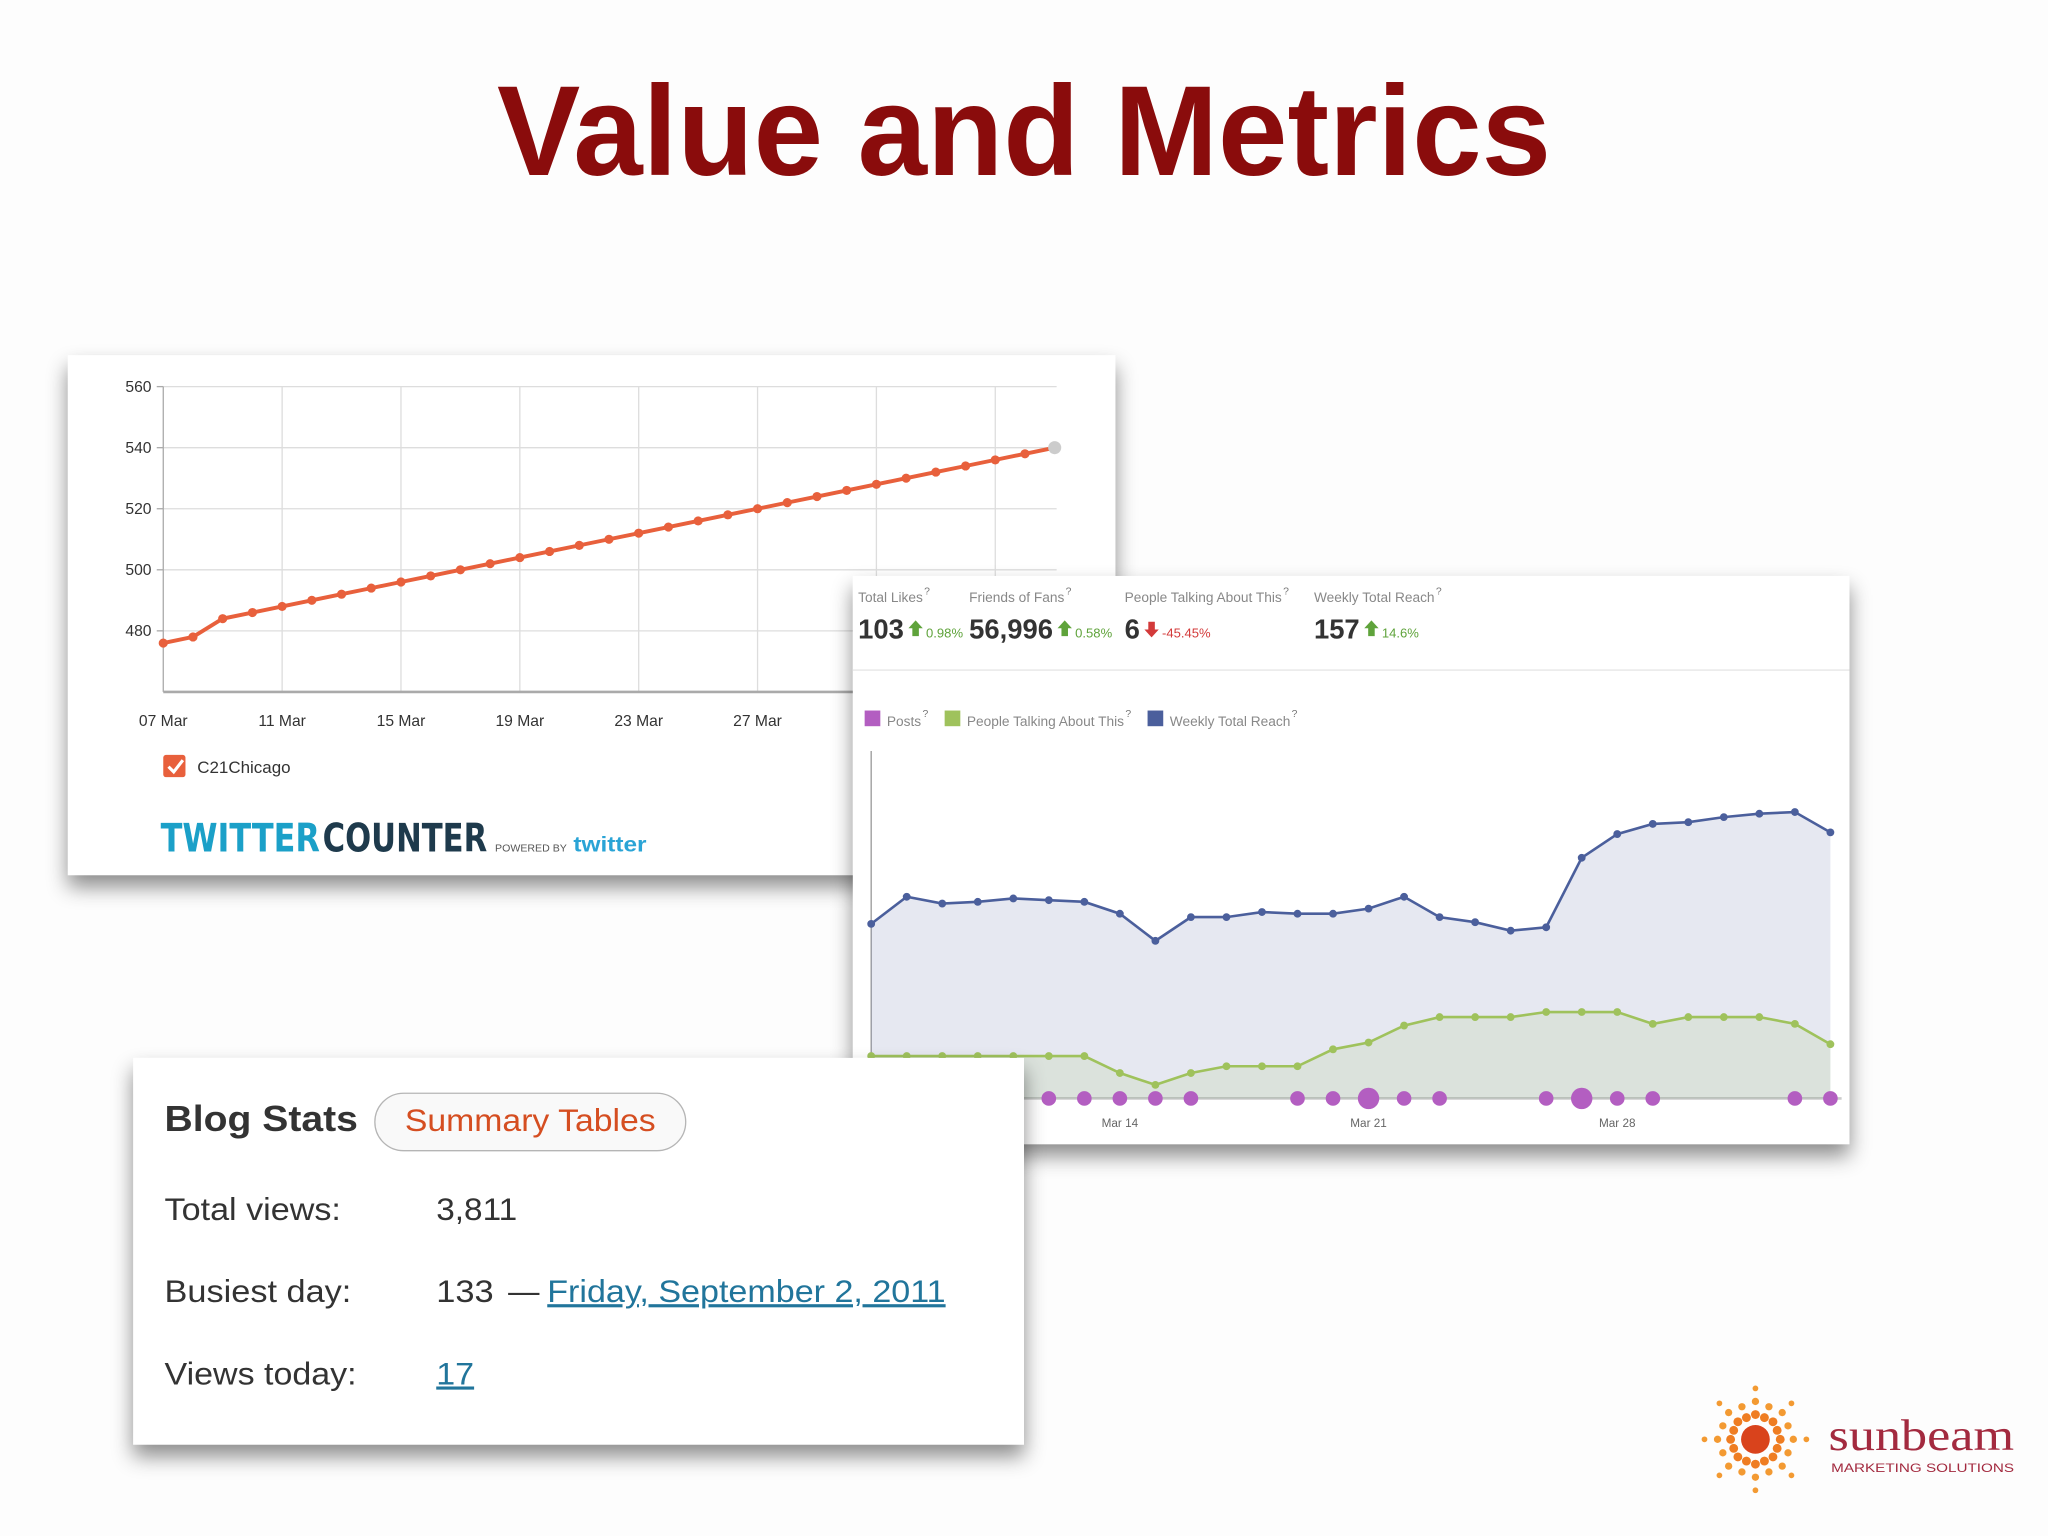  I want to click on blog-title: Blog Stats, so click(261, 1118).